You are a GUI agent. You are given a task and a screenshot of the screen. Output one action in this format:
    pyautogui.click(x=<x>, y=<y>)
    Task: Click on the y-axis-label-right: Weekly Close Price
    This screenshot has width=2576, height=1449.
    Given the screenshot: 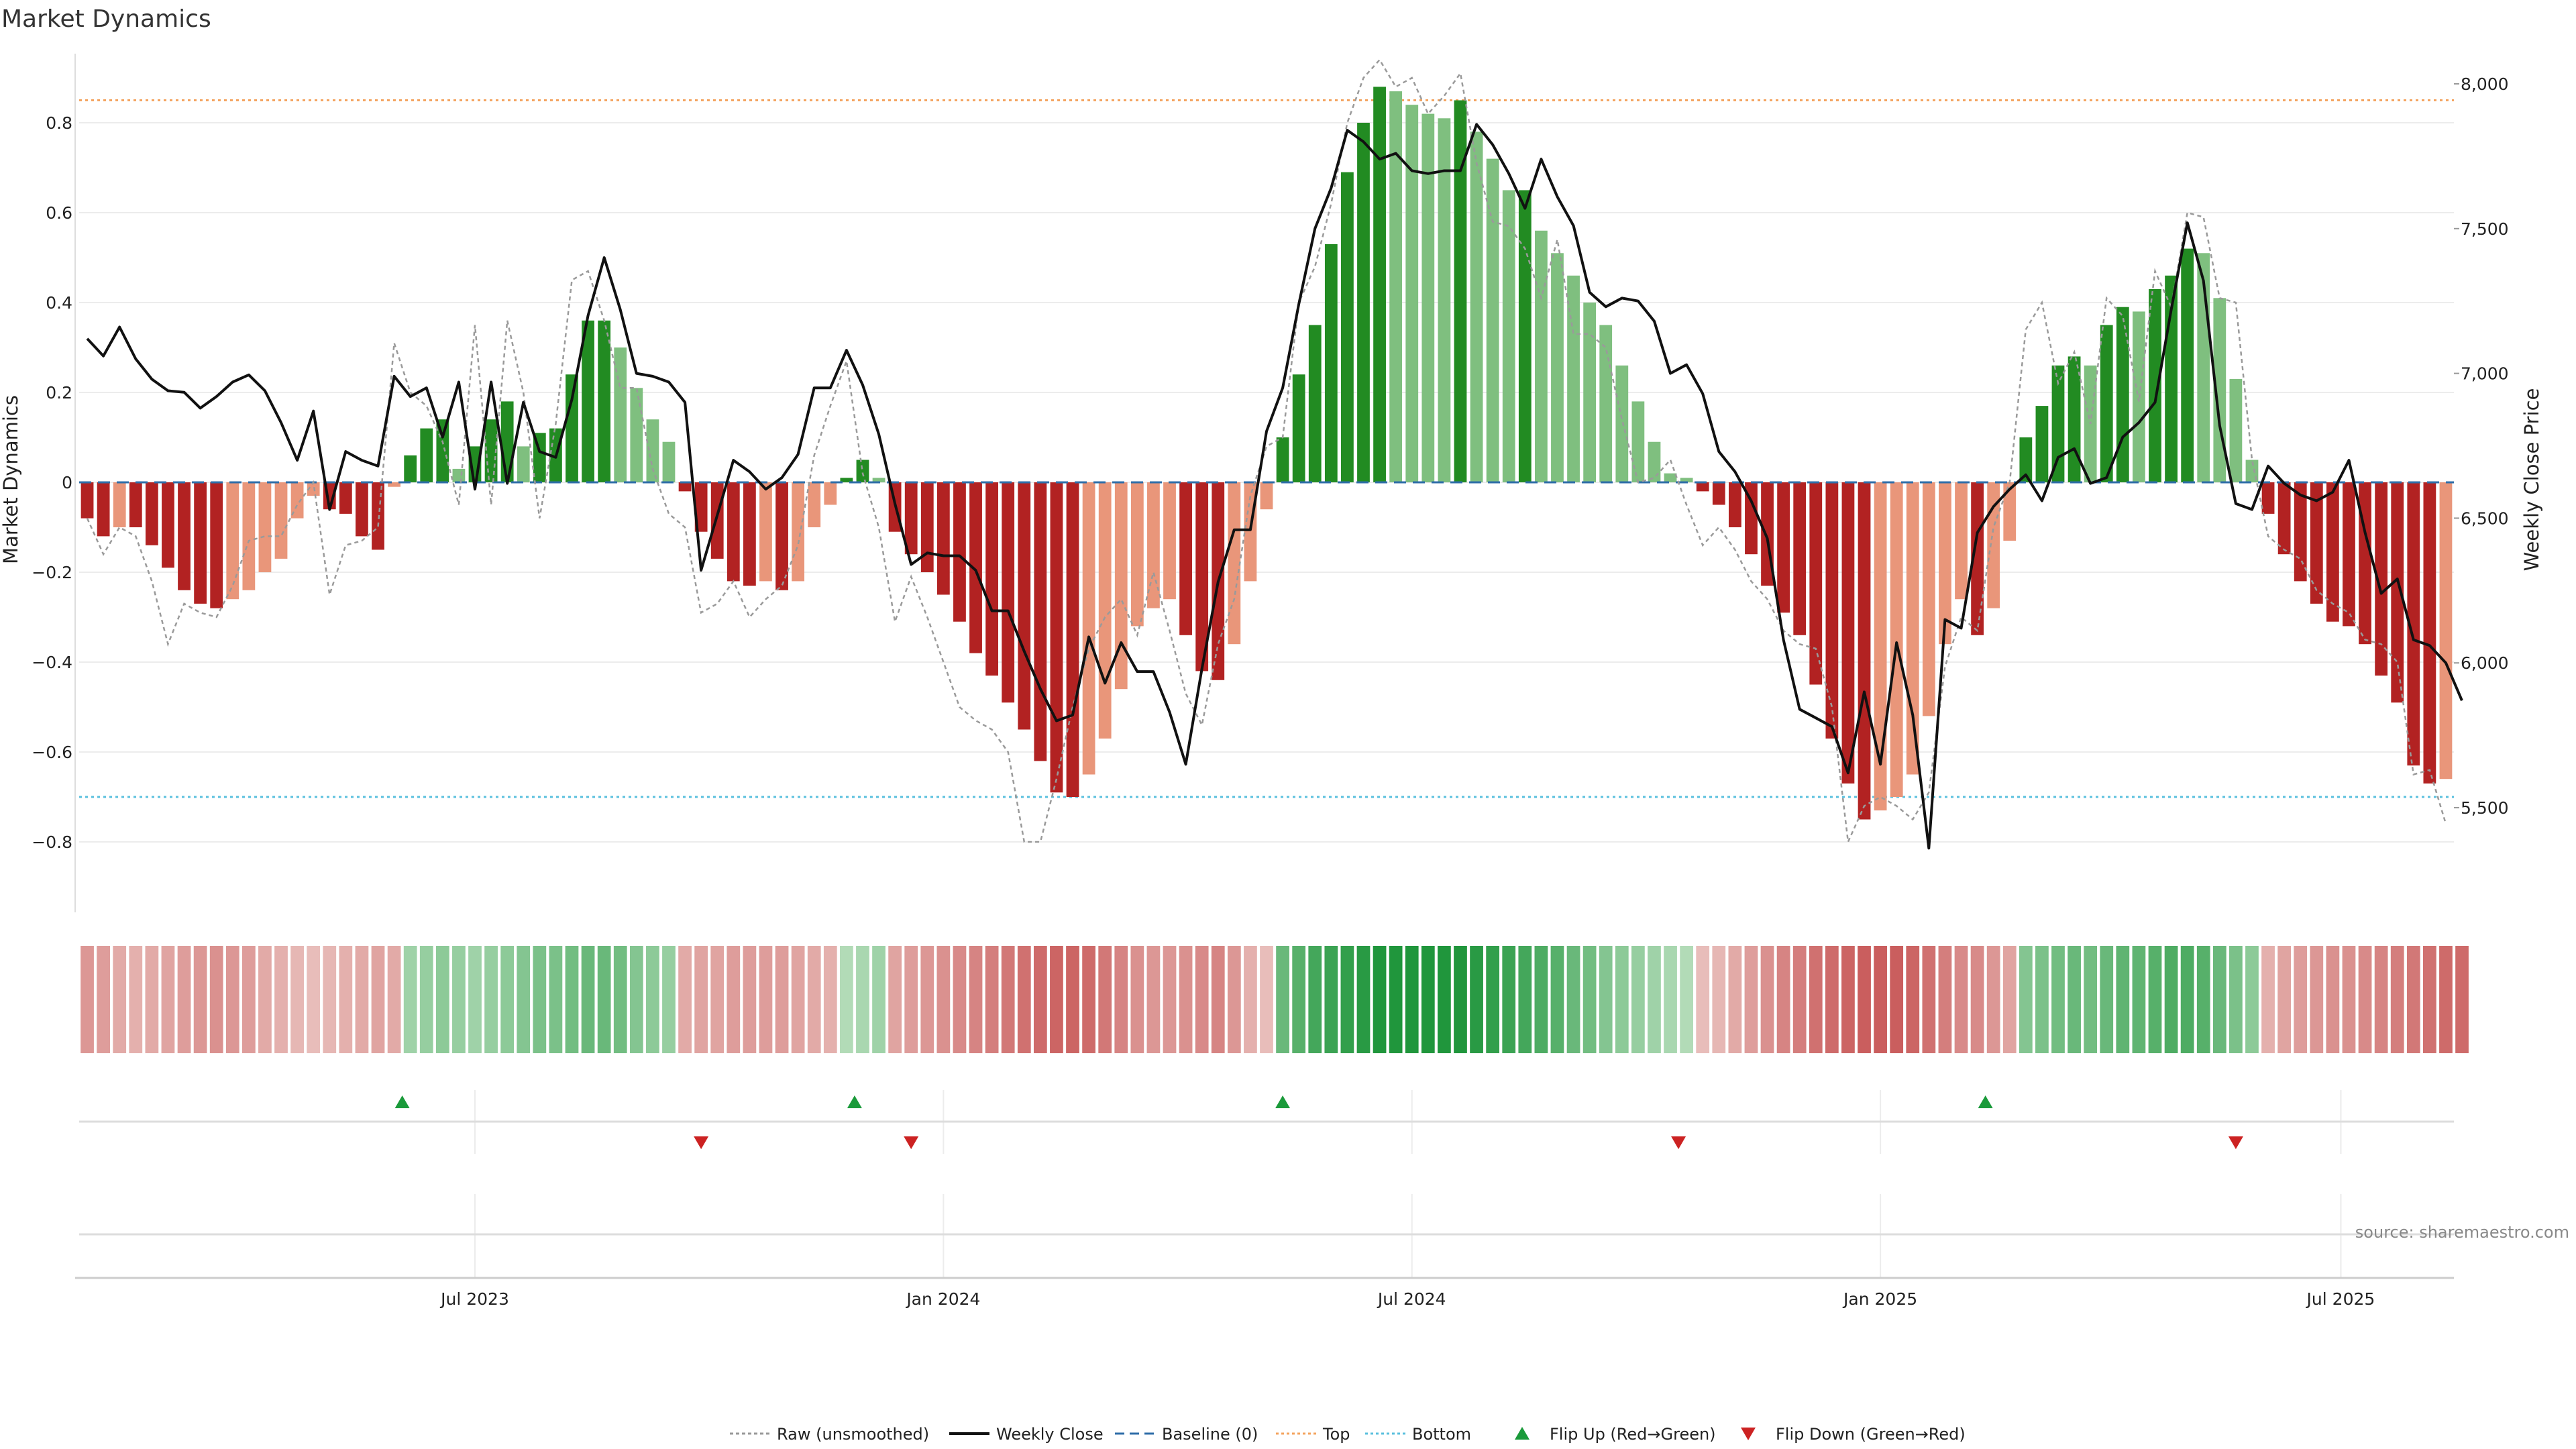 What is the action you would take?
    pyautogui.click(x=2531, y=480)
    